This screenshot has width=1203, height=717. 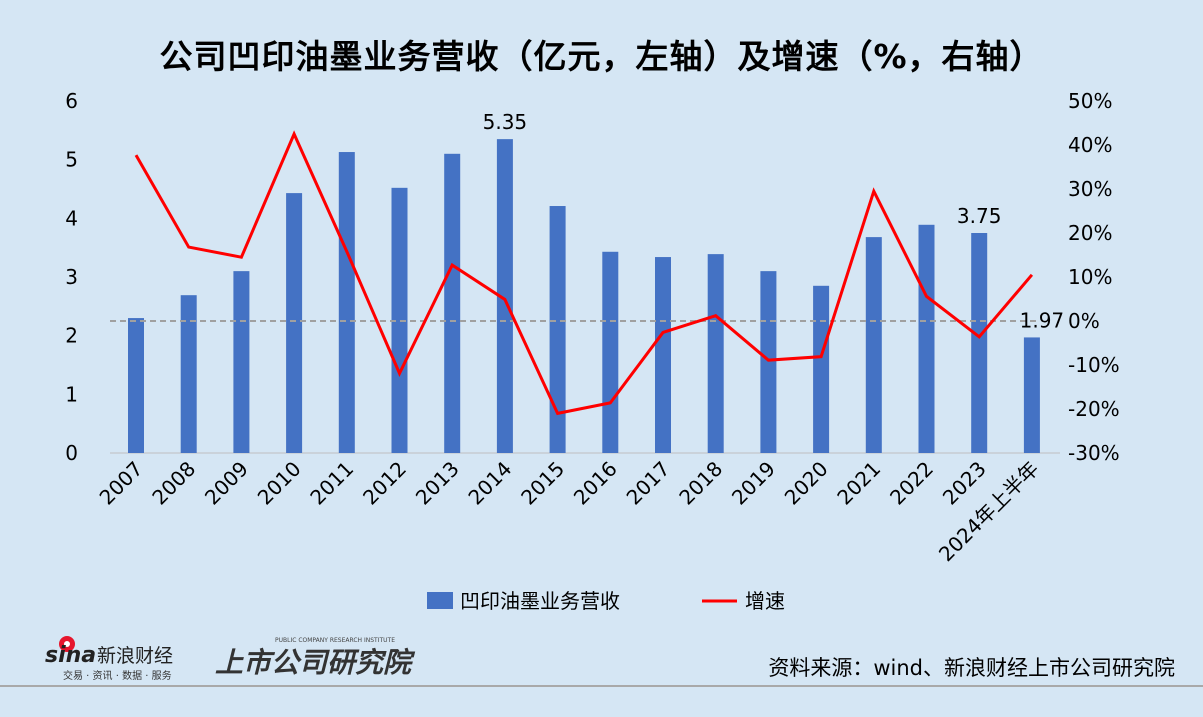 I want to click on left-tick-label: 0, so click(x=71, y=453).